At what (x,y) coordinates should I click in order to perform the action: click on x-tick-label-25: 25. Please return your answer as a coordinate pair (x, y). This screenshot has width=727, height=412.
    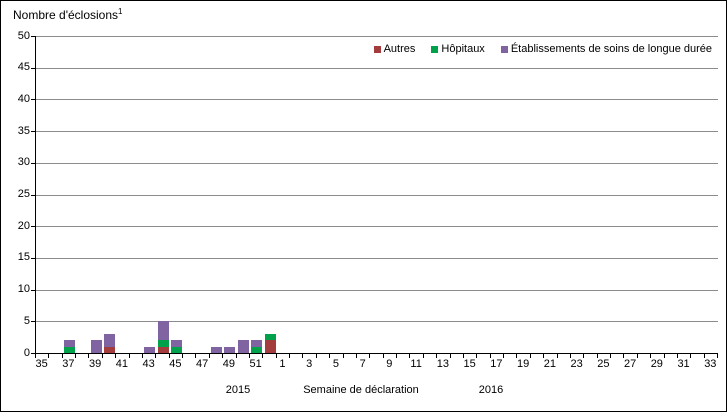
    Looking at the image, I should click on (603, 364).